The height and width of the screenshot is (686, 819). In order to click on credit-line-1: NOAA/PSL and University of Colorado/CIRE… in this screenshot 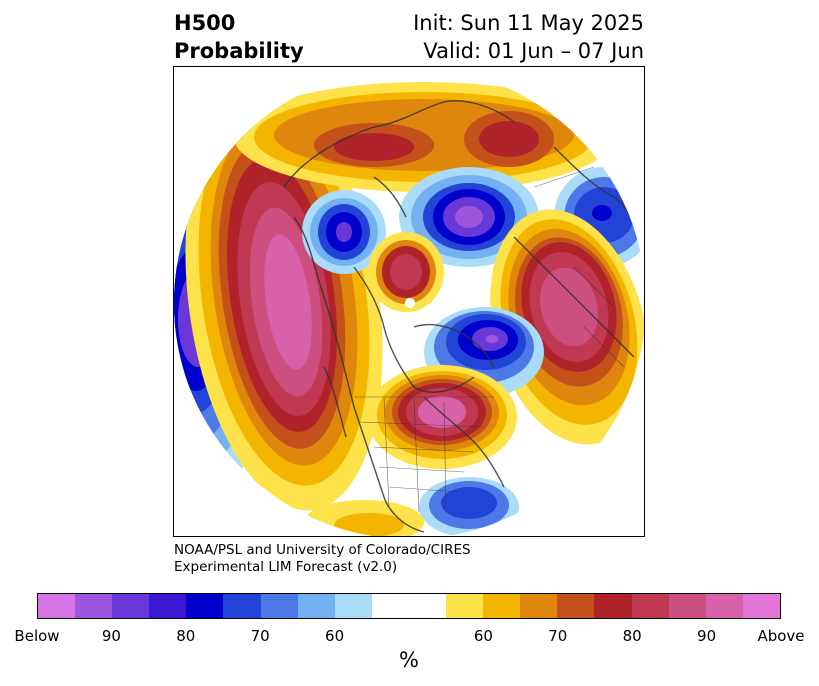, I will do `click(322, 550)`.